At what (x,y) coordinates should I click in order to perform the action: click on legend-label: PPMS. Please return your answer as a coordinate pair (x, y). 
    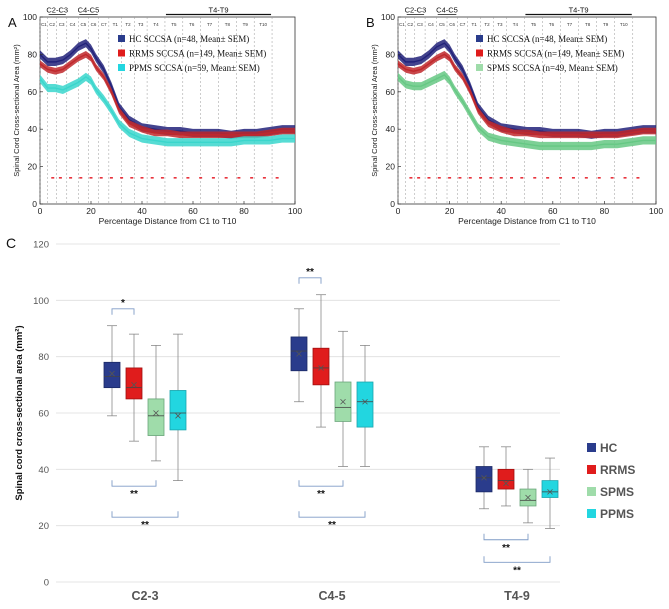
    Looking at the image, I should click on (617, 514).